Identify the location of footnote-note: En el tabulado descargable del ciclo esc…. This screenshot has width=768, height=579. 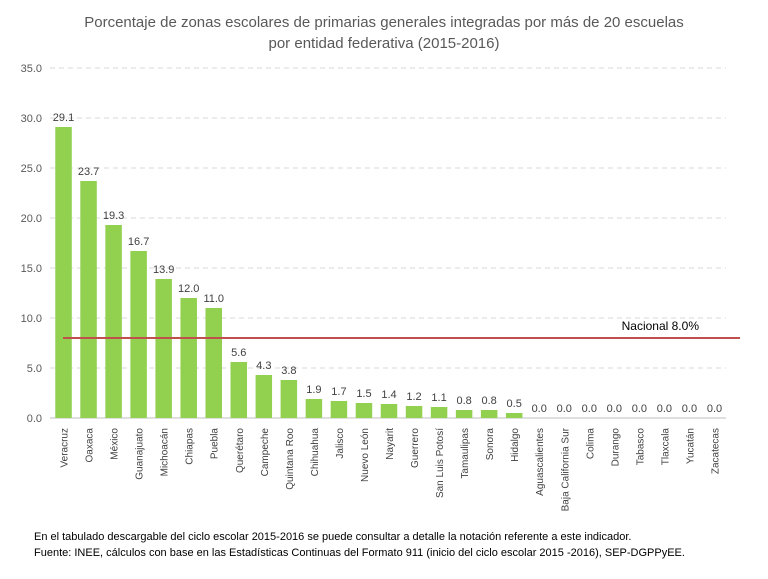
(333, 537).